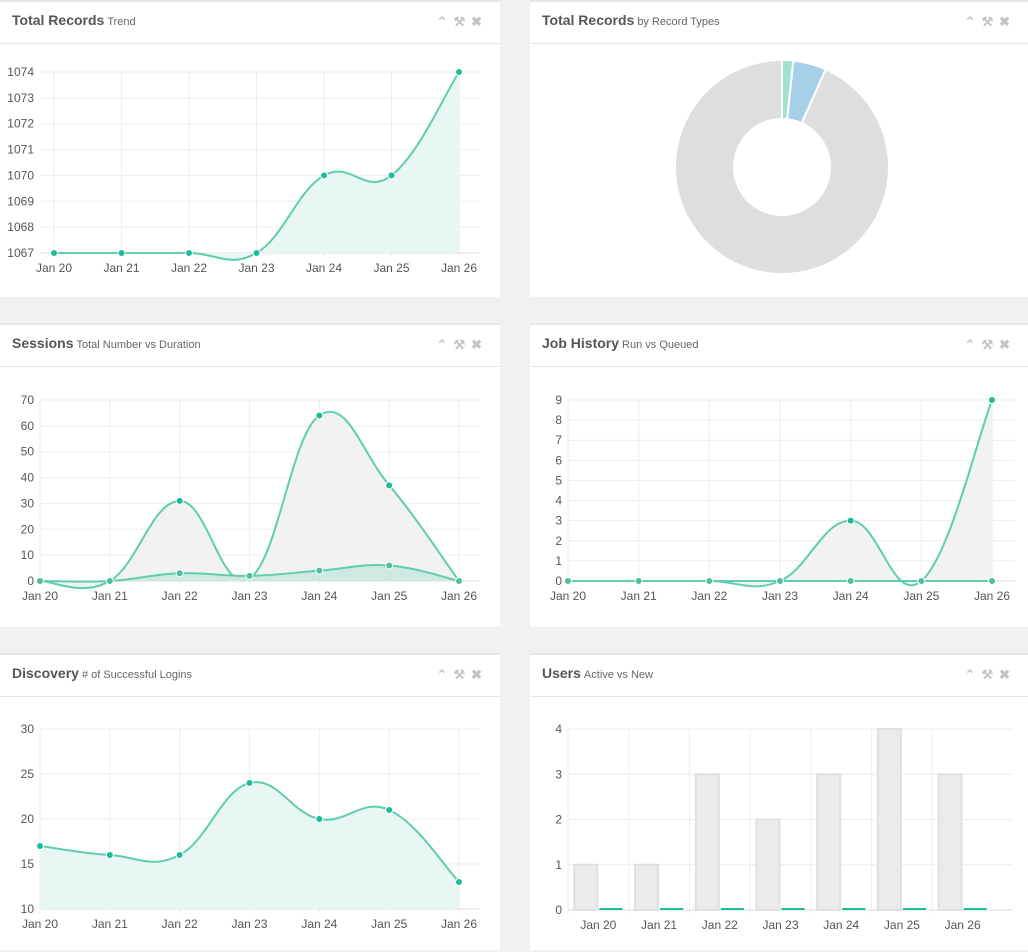 This screenshot has width=1028, height=952. I want to click on panel-header: Total Records Trend ⌃⚒✖, so click(250, 23).